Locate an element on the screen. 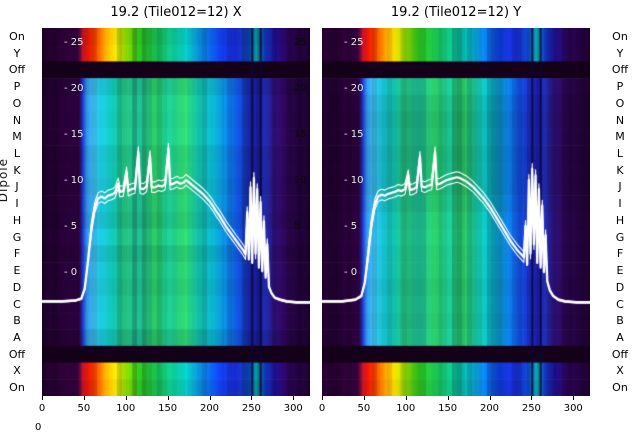  dipole-row-label-left: M is located at coordinates (17, 137).